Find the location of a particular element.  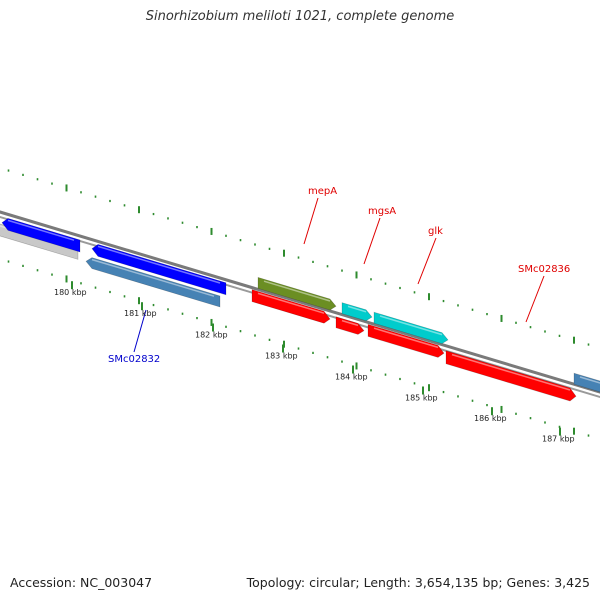

feature-olive is located at coordinates (297, 293).